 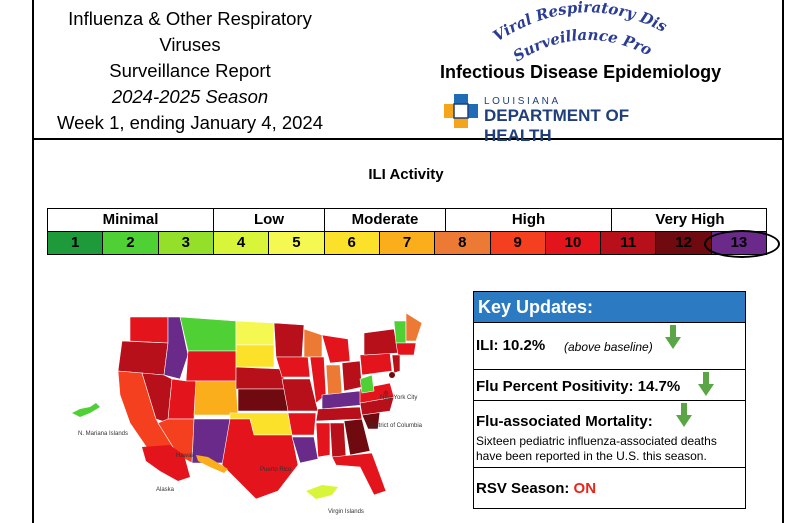 I want to click on territories, so click(x=233, y=435).